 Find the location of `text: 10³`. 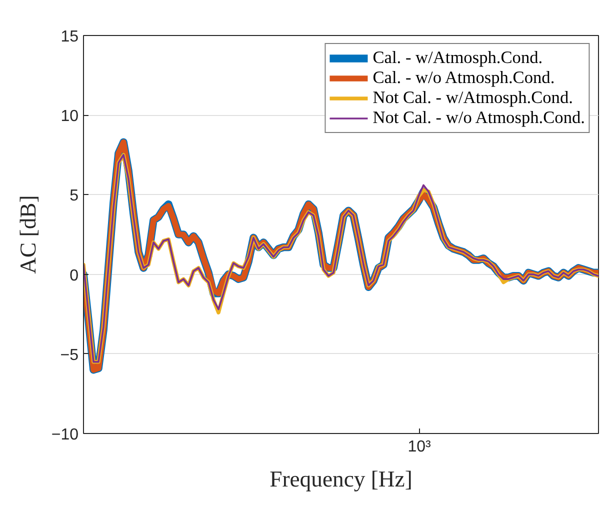

text: 10³ is located at coordinates (420, 447).